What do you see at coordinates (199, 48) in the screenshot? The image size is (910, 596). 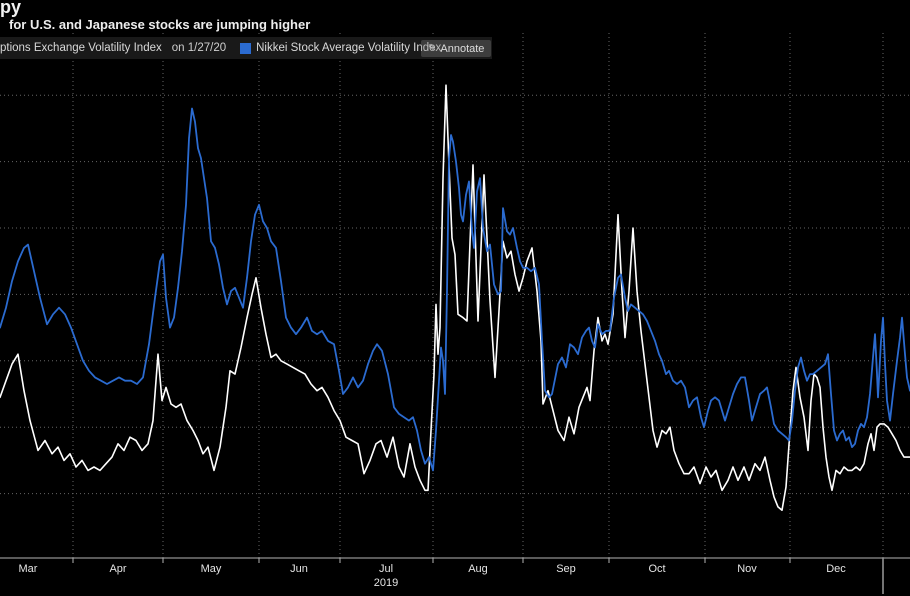 I see `legend-date: on 1/27/20` at bounding box center [199, 48].